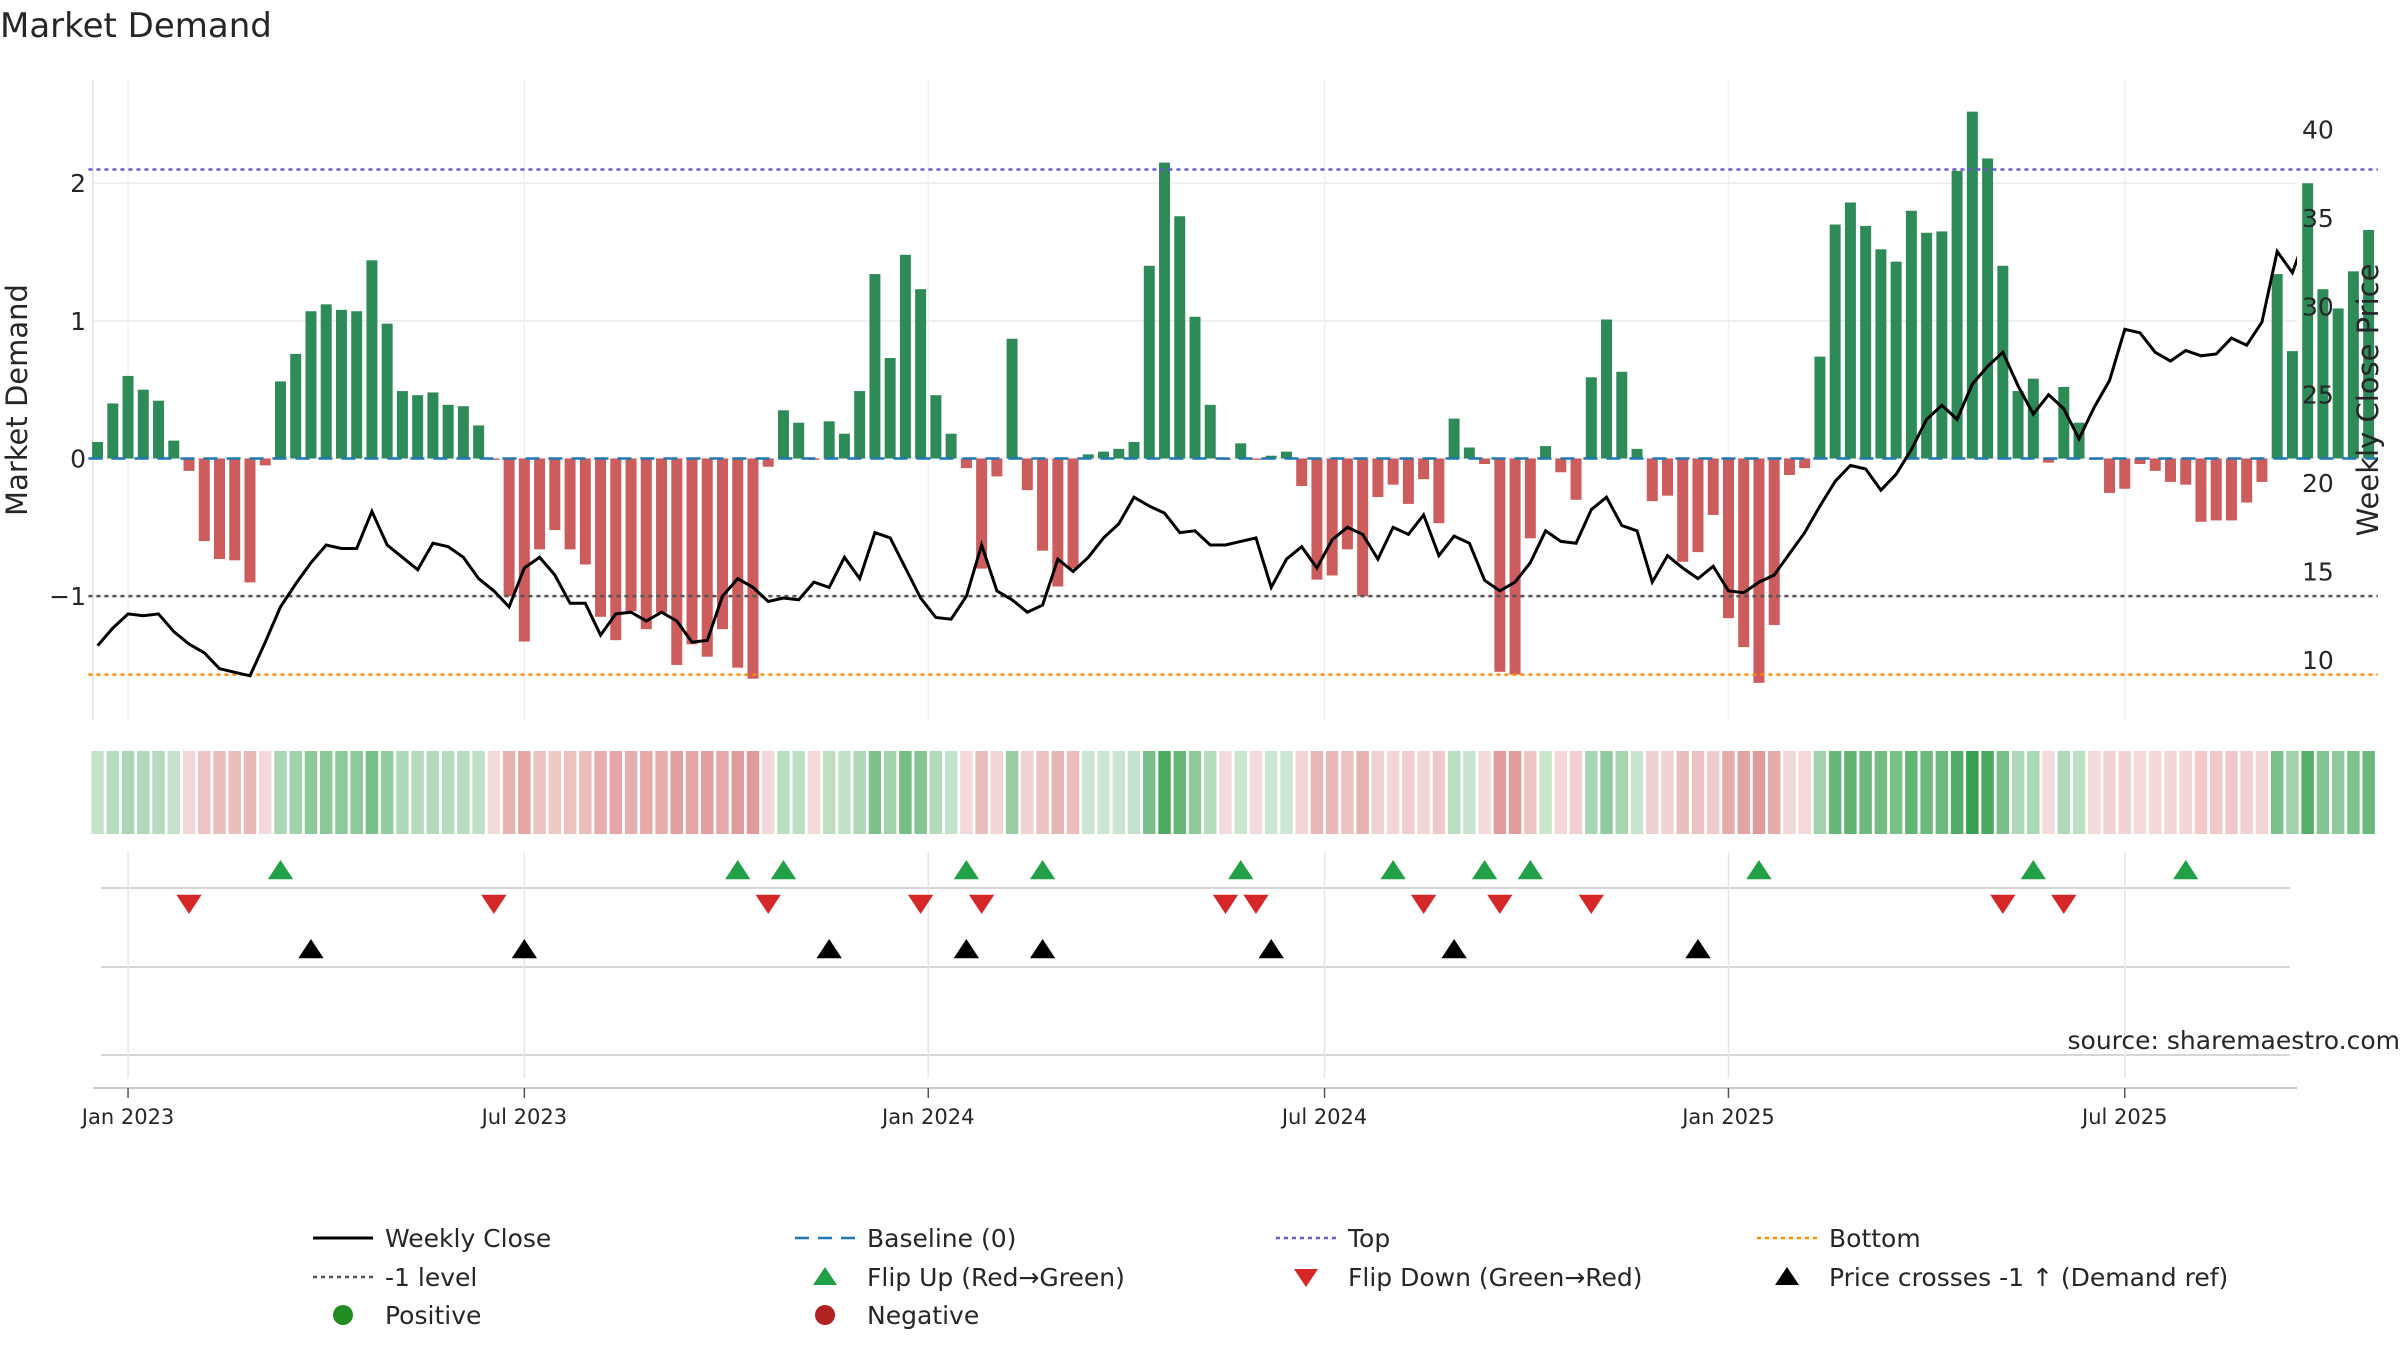 The height and width of the screenshot is (1350, 2400). Describe the element at coordinates (67, 596) in the screenshot. I see `y-tick-label-3: −1` at that location.